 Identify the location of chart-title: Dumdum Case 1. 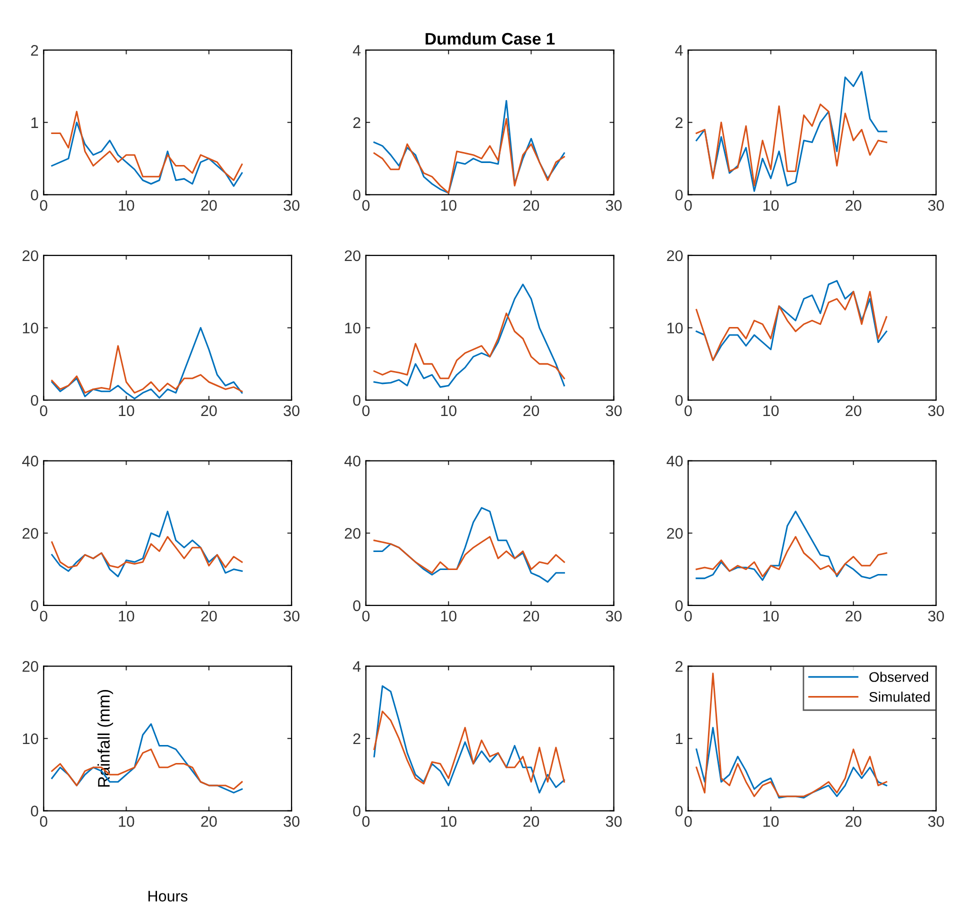
(490, 38).